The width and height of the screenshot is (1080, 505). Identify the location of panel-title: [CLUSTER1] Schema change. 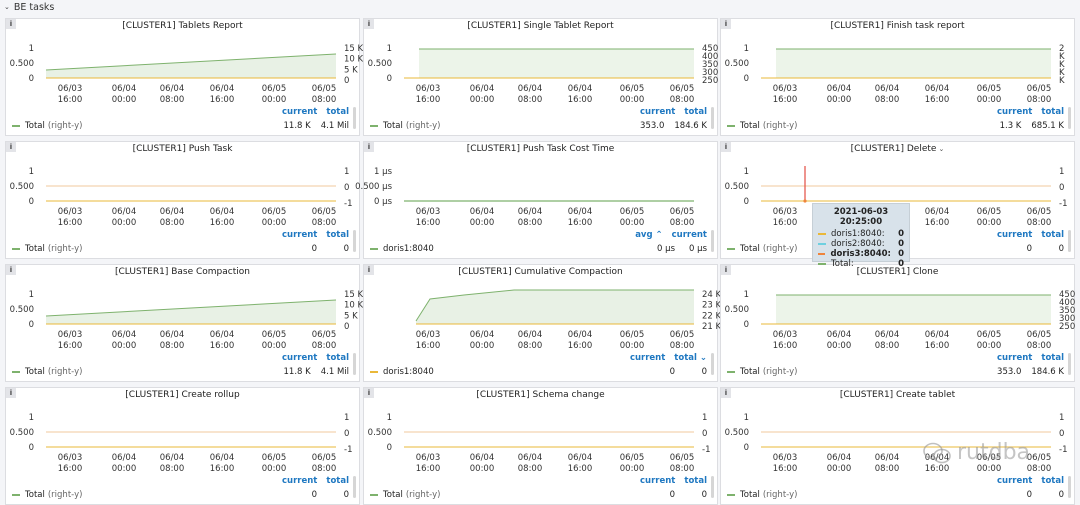
(540, 395).